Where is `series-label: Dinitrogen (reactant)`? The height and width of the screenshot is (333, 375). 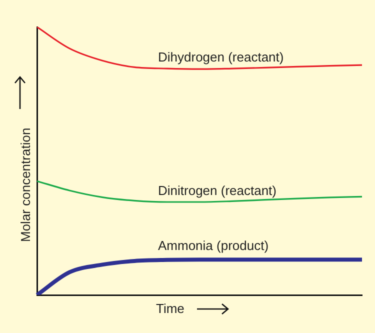 series-label: Dinitrogen (reactant) is located at coordinates (217, 190).